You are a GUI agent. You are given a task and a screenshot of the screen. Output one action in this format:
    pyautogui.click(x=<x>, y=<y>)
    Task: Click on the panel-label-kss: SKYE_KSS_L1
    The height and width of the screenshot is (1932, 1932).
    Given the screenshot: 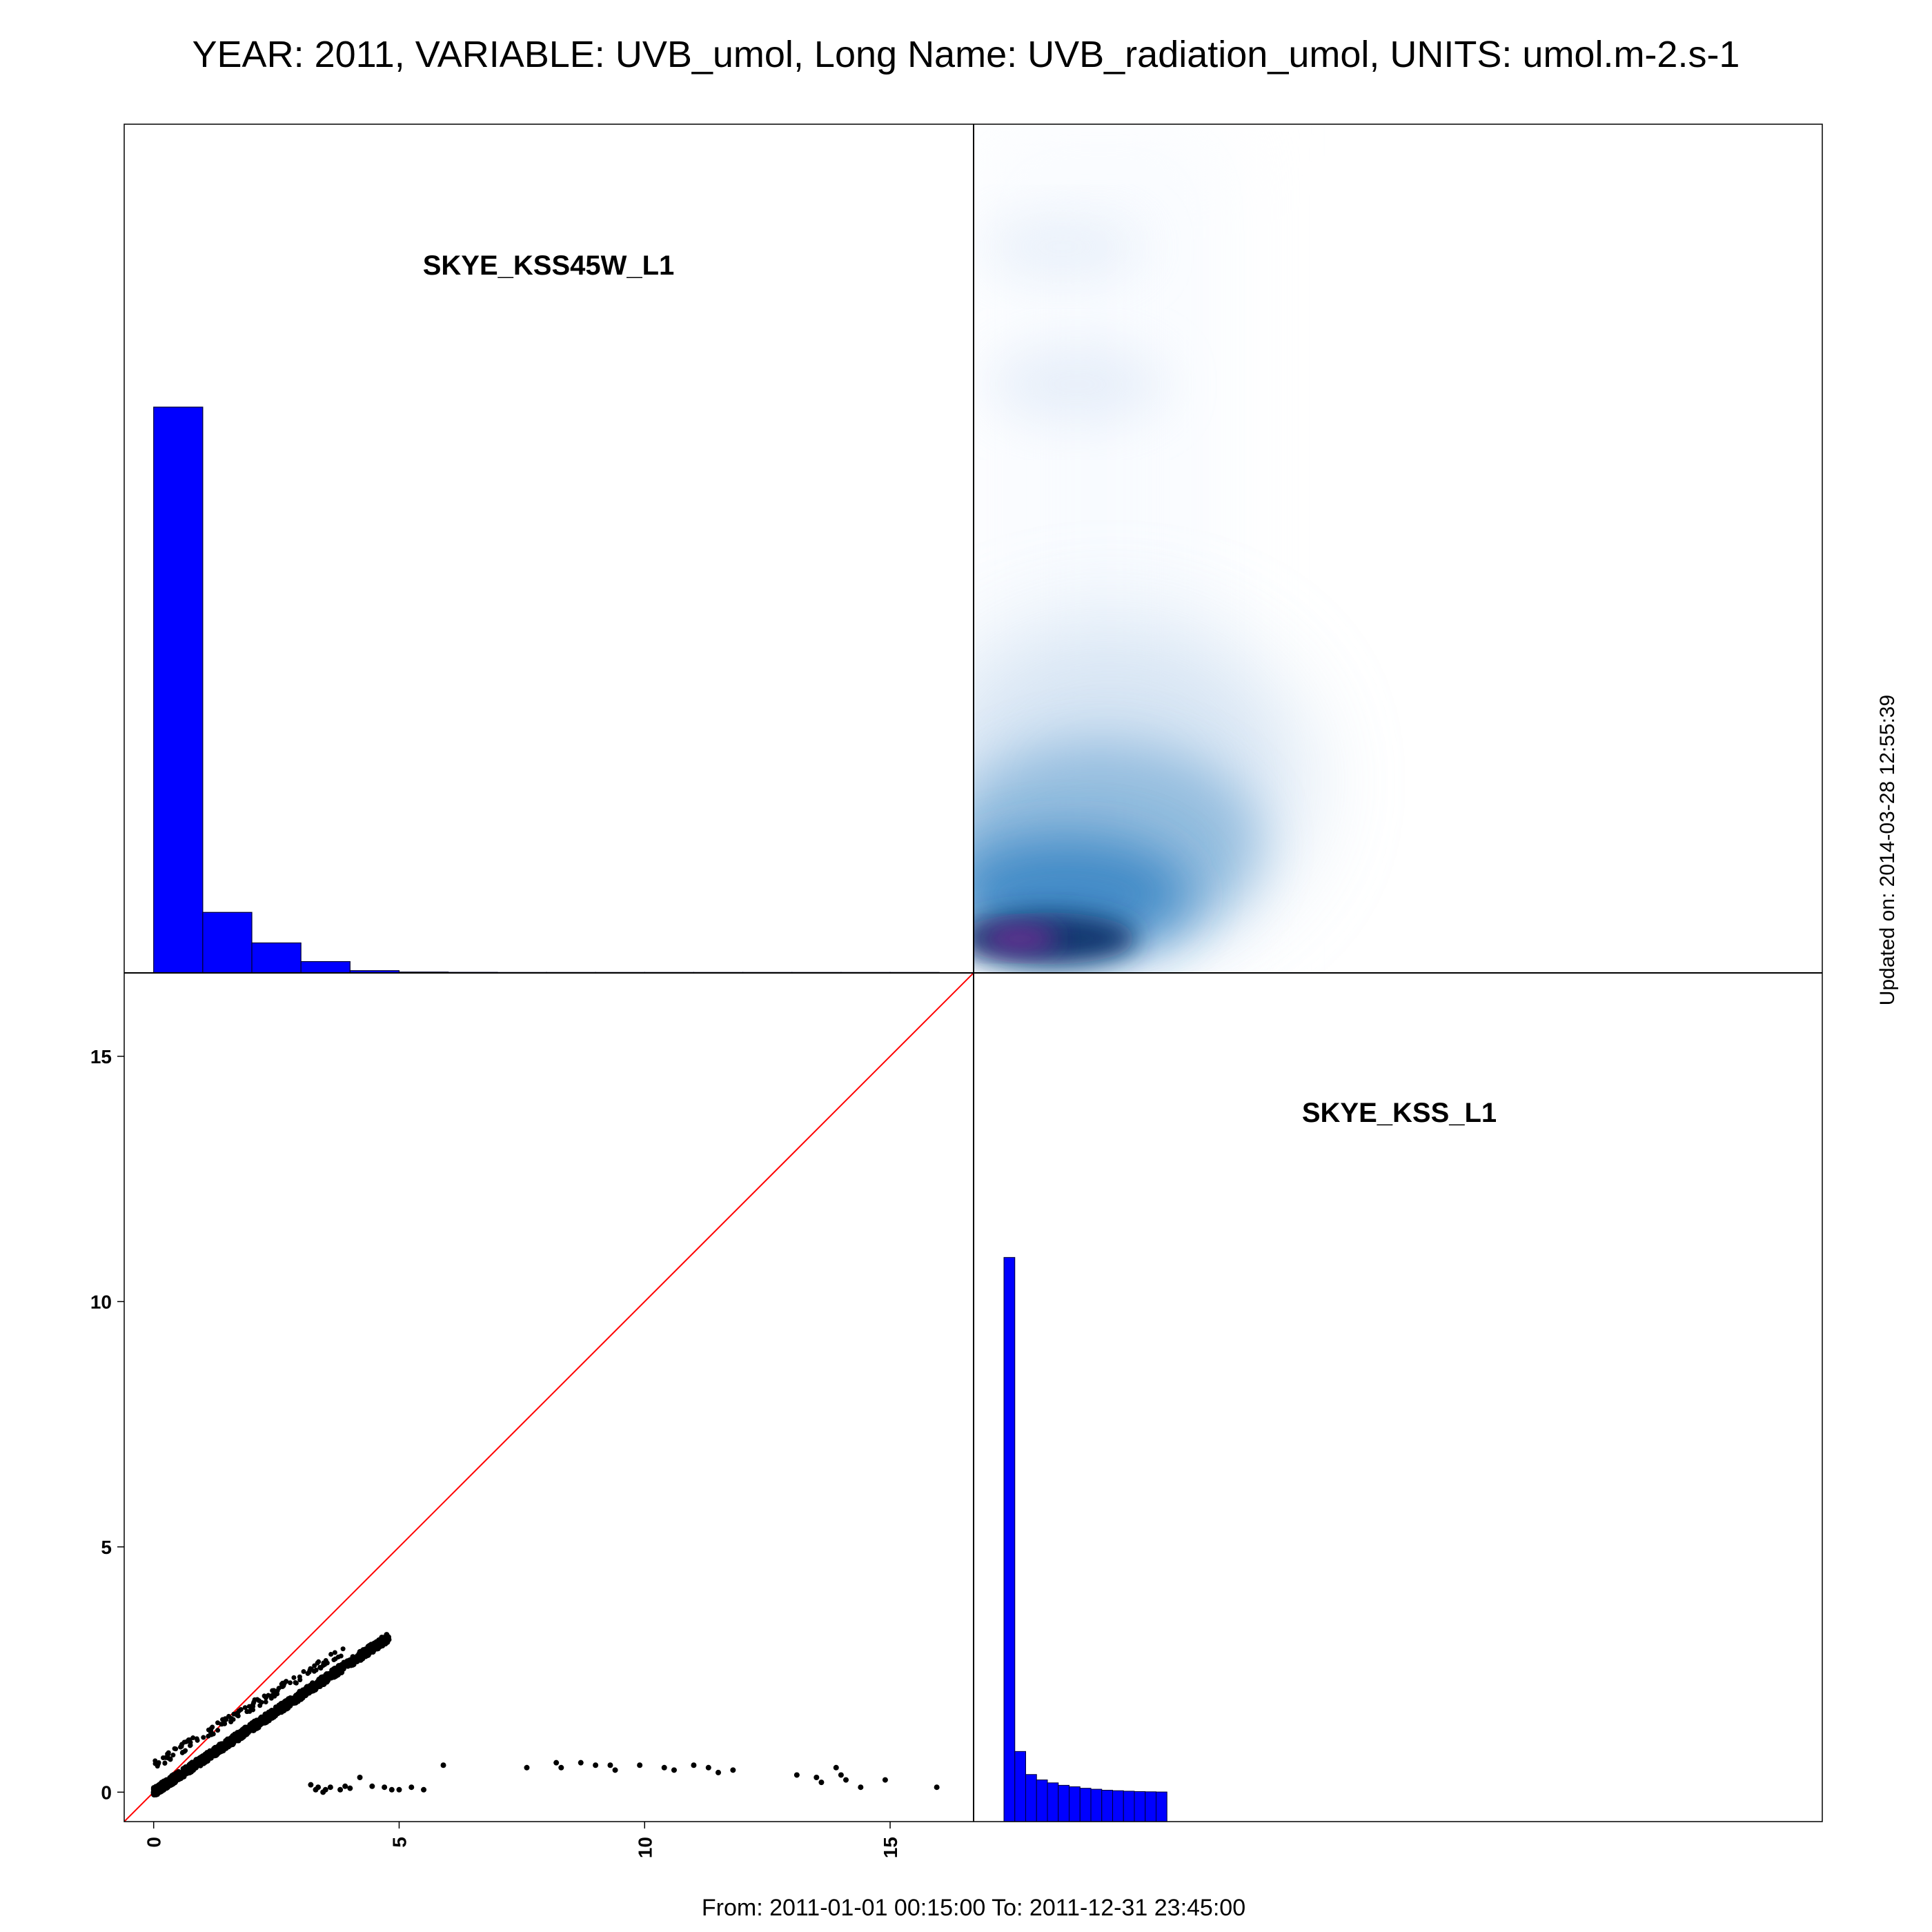 What is the action you would take?
    pyautogui.click(x=1399, y=1113)
    